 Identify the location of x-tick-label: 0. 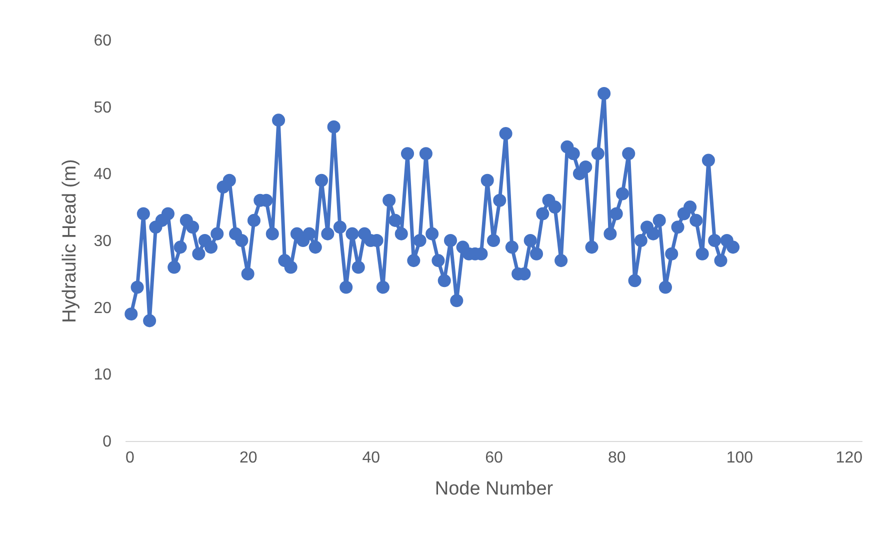
(130, 458).